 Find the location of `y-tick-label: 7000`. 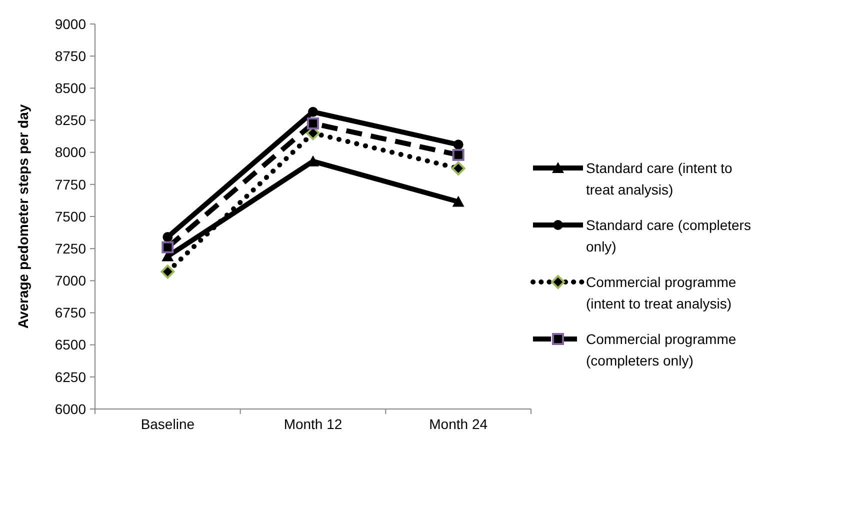

y-tick-label: 7000 is located at coordinates (70, 280).